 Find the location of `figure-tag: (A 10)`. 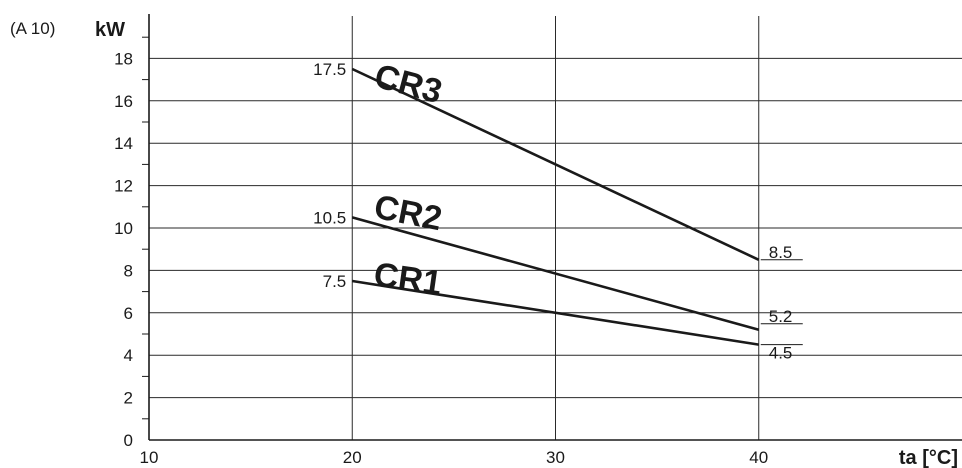

figure-tag: (A 10) is located at coordinates (32, 28).